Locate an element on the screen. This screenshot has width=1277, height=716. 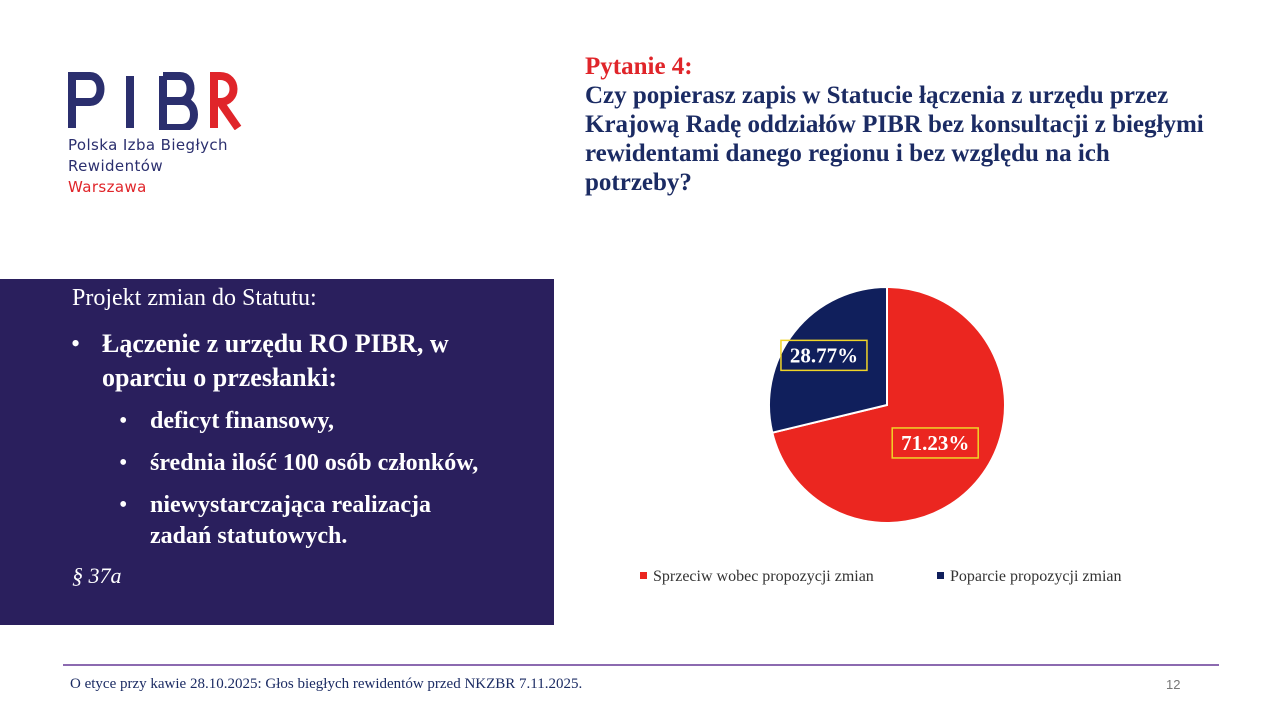
pibr-logo-mark is located at coordinates (155, 101).